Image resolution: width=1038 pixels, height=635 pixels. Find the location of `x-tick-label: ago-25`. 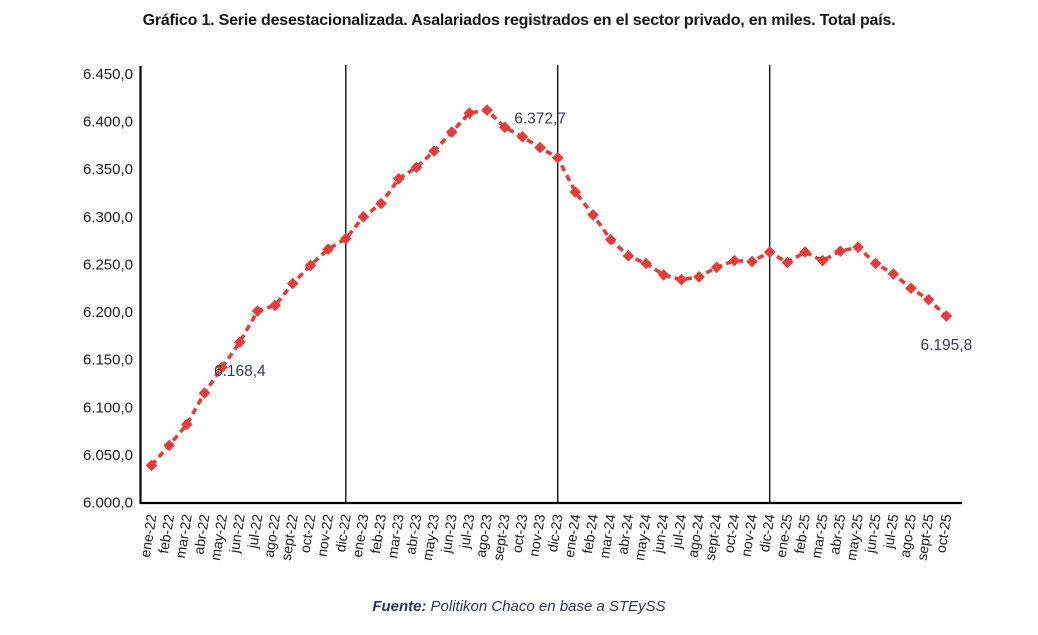

x-tick-label: ago-25 is located at coordinates (907, 536).